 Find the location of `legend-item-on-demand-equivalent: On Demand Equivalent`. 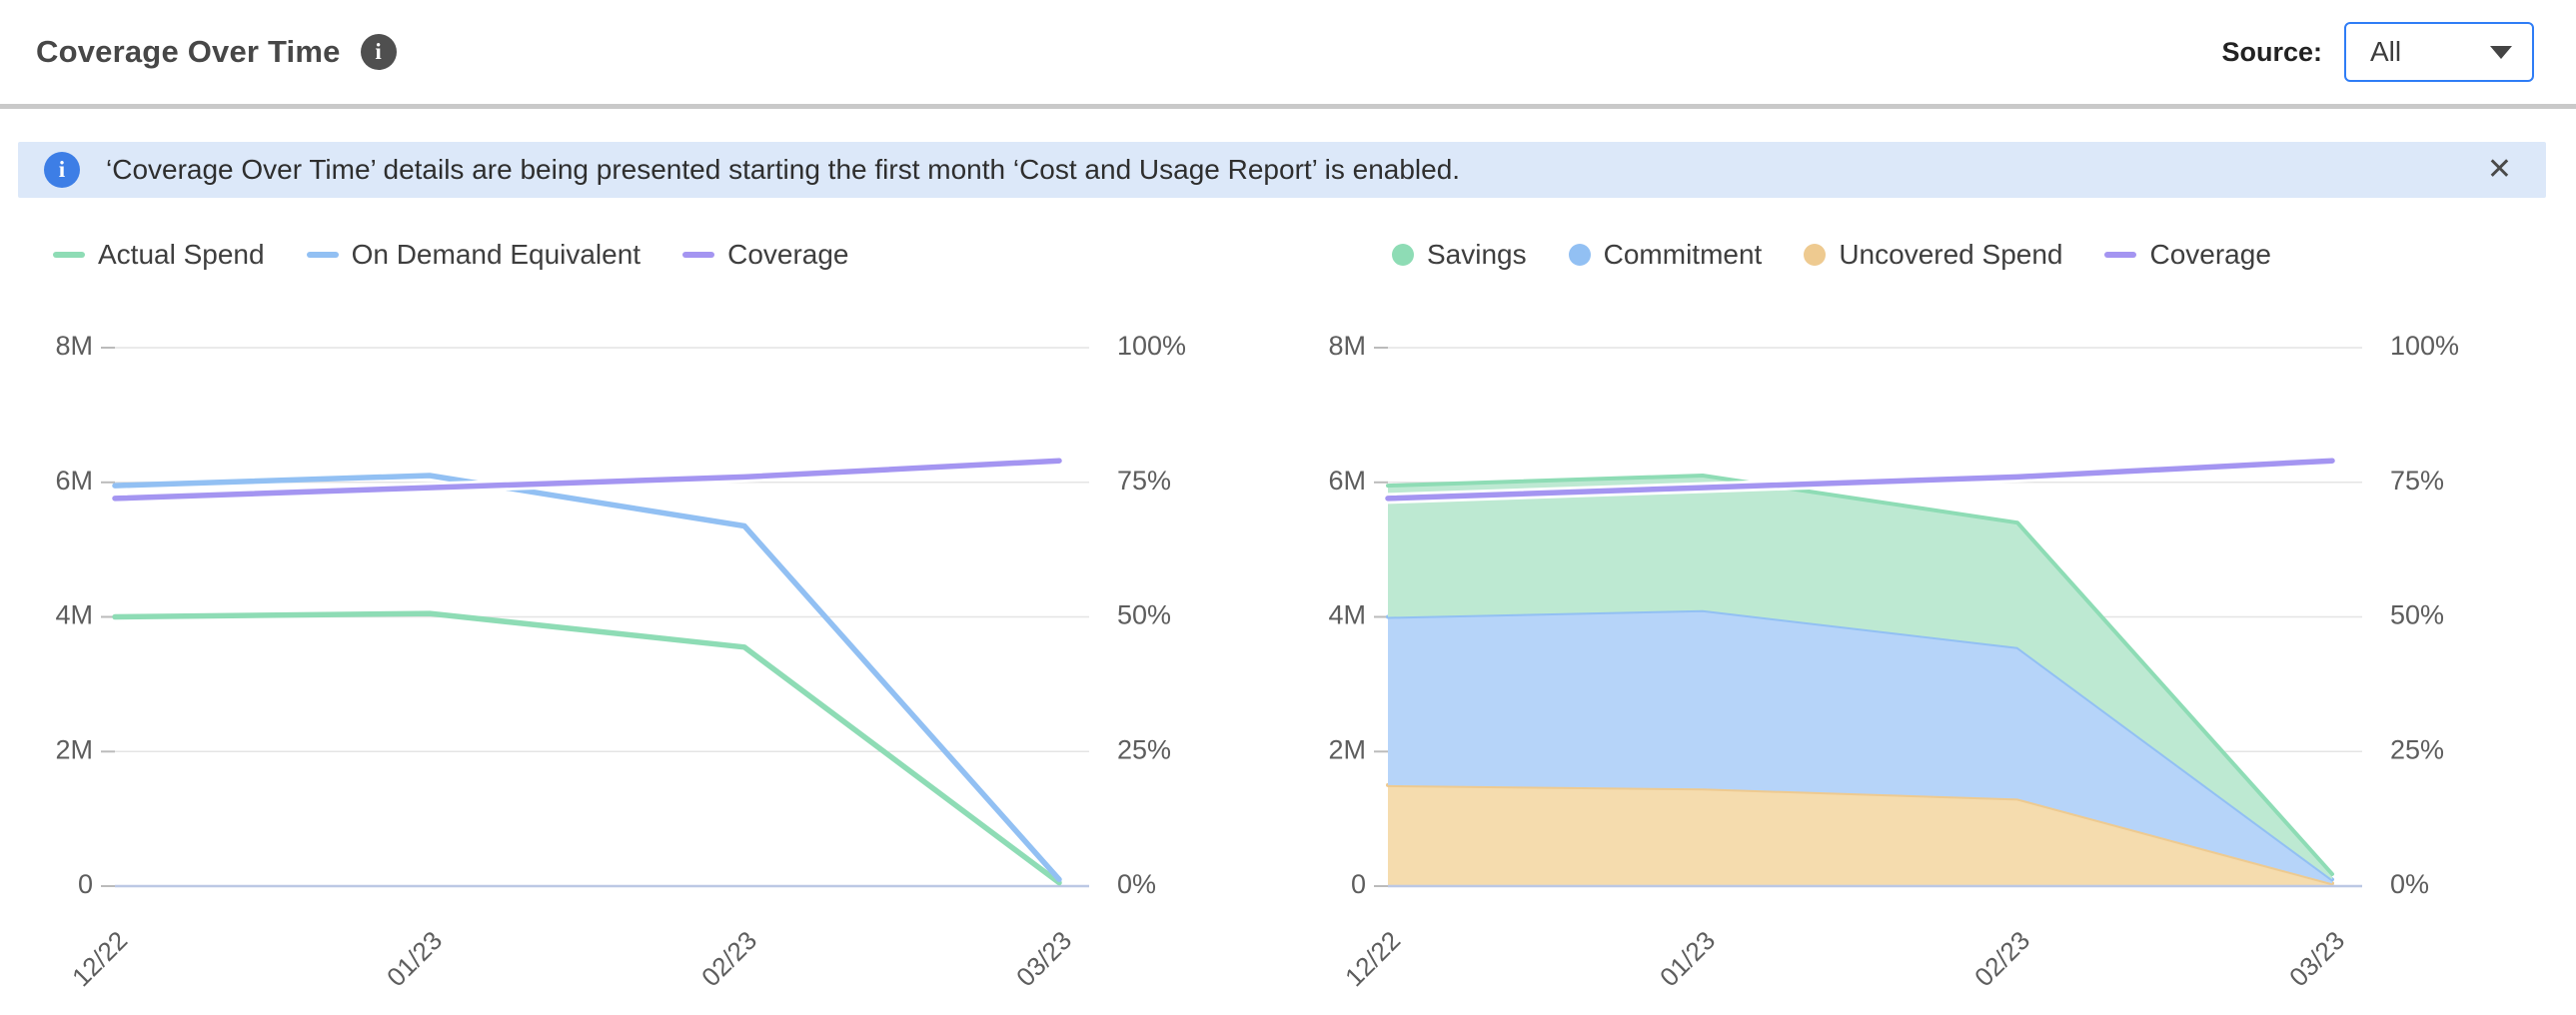

legend-item-on-demand-equivalent: On Demand Equivalent is located at coordinates (474, 255).